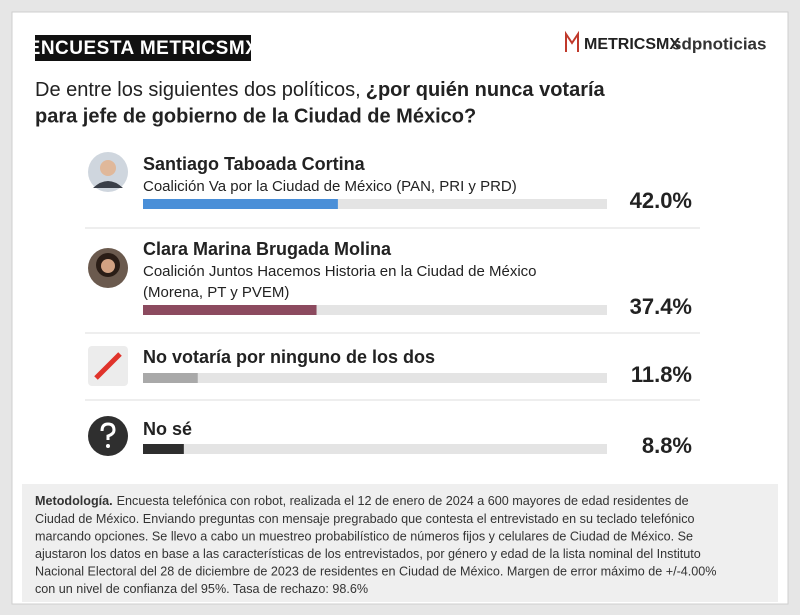 The width and height of the screenshot is (800, 615). I want to click on header: ENCUESTA METRICSMX, so click(143, 48).